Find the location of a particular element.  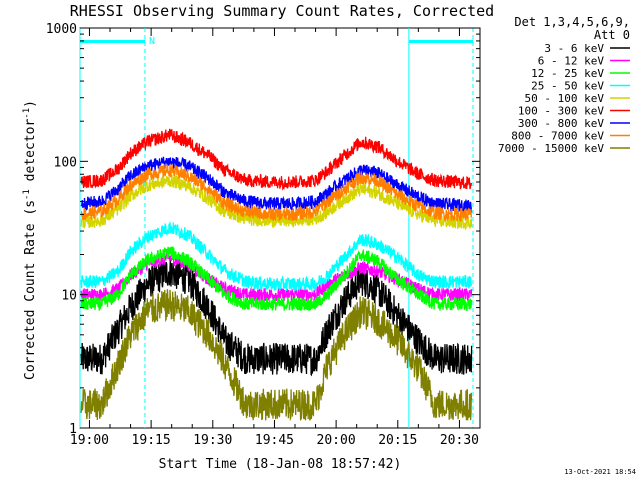

y-tick-label-3: 1000 is located at coordinates (61, 29).